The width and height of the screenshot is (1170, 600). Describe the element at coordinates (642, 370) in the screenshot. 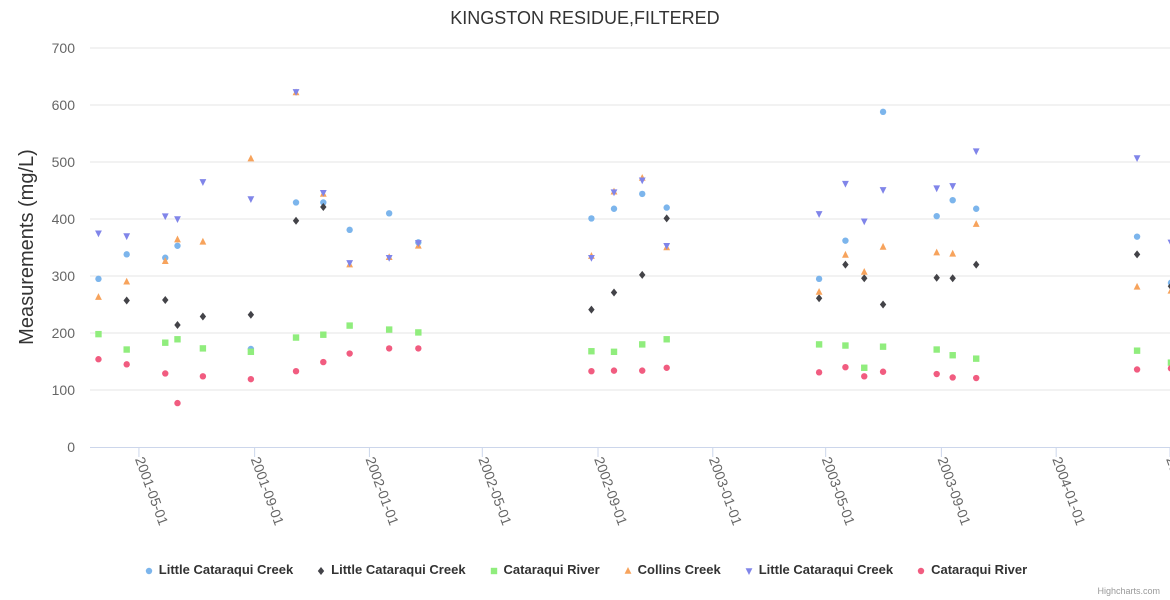

I see `data-point: Cataraqui River: 2002-10-18, 134` at that location.